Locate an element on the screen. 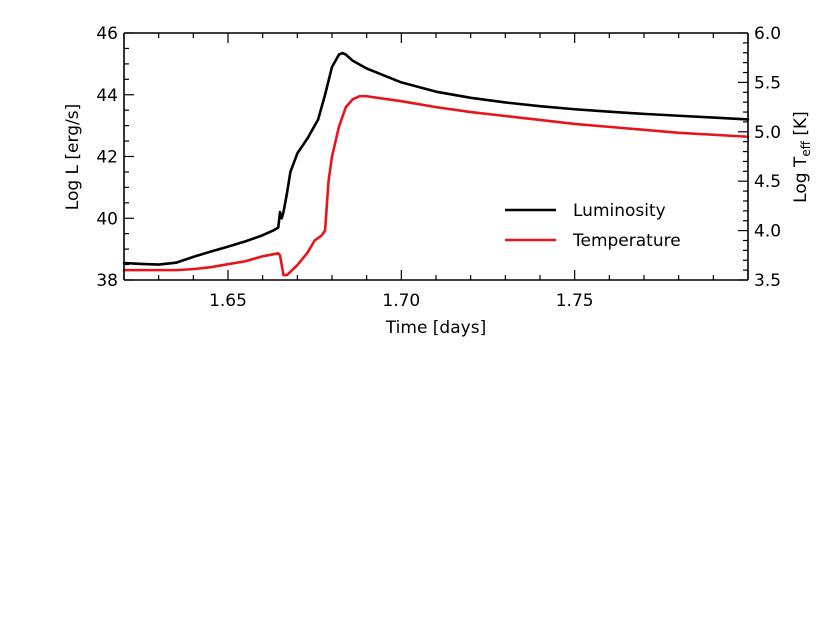 Image resolution: width=830 pixels, height=623 pixels. y-axis-left-title: Log L [erg/s] is located at coordinates (73, 157).